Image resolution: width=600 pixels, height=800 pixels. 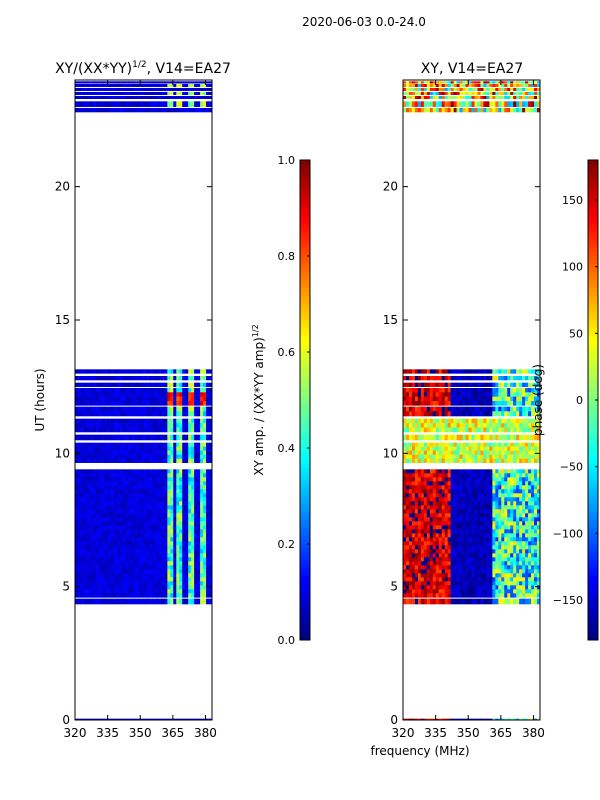 I want to click on colorbar-tick-label: −150, so click(x=568, y=600).